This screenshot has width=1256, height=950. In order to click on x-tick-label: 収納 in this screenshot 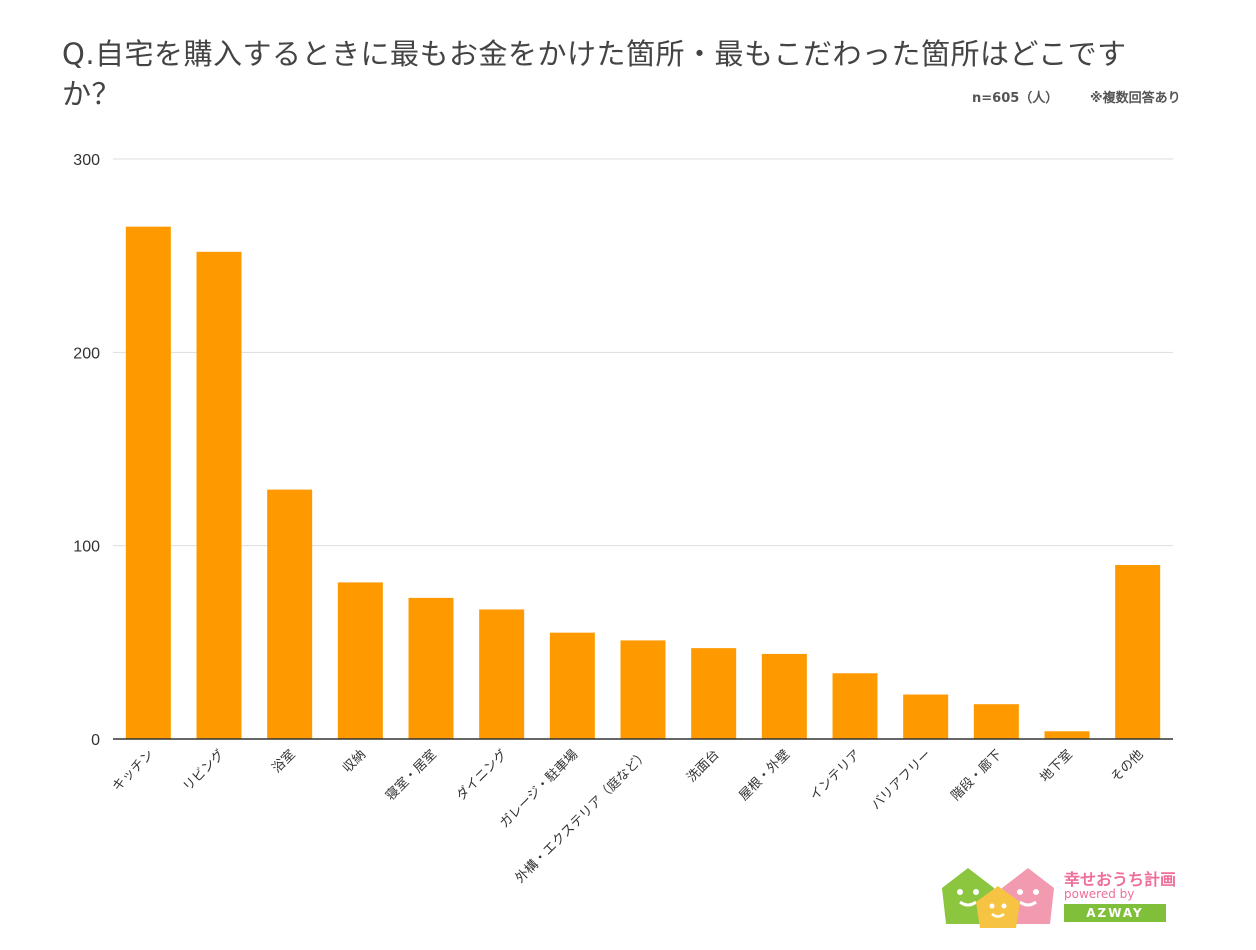, I will do `click(354, 761)`.